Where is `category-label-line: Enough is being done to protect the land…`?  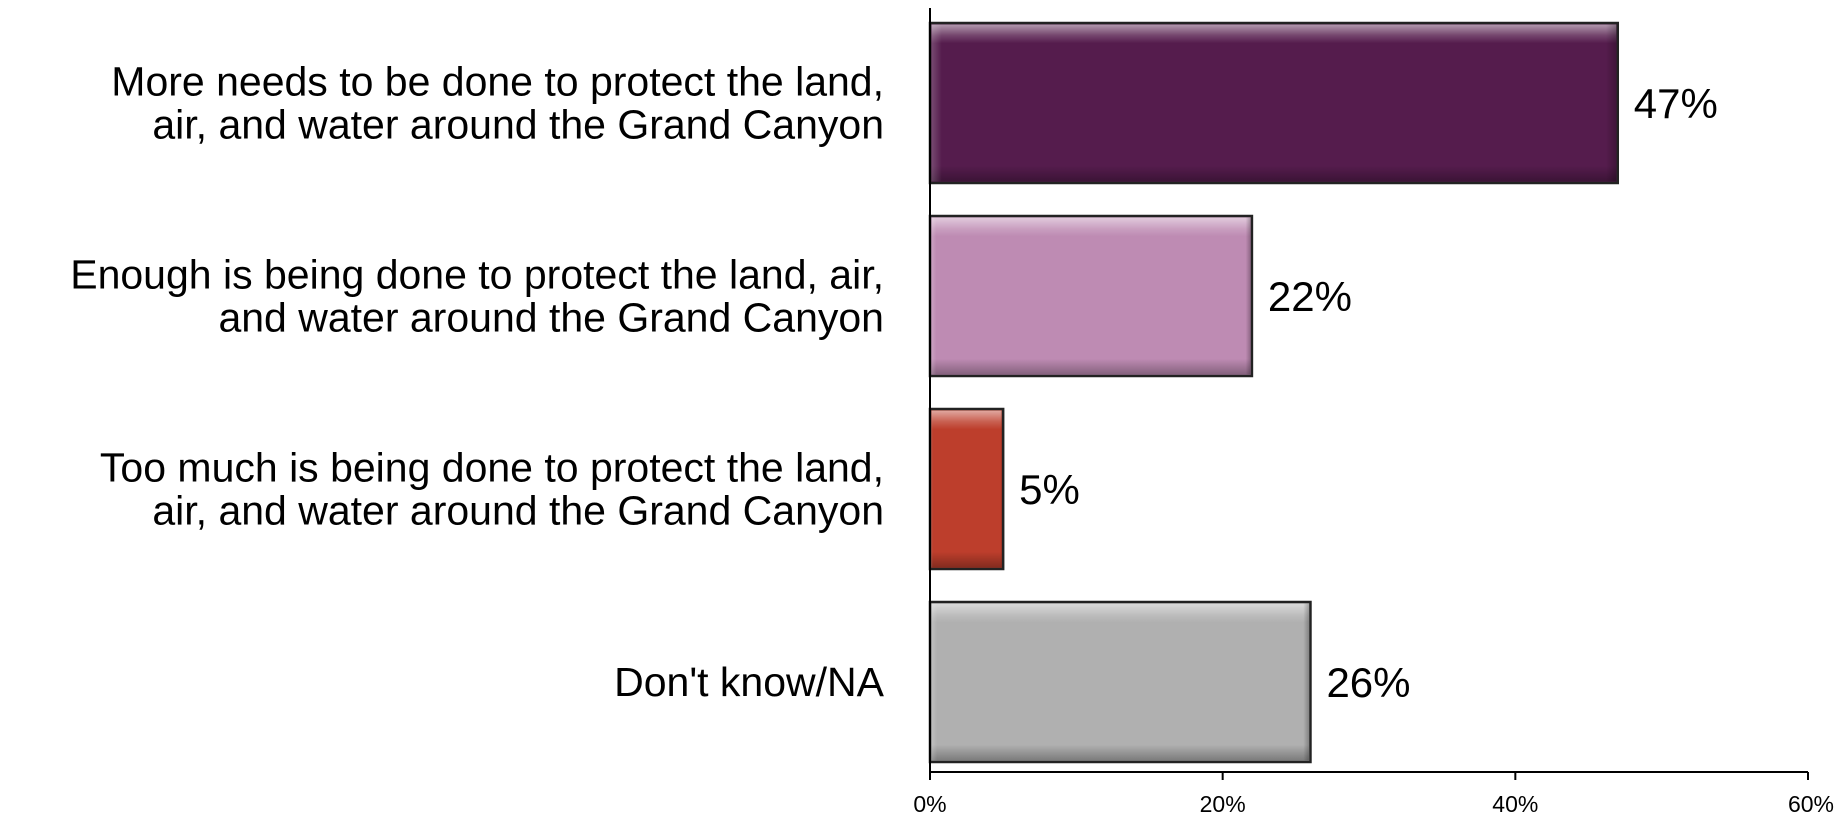
category-label-line: Enough is being done to protect the land… is located at coordinates (477, 275).